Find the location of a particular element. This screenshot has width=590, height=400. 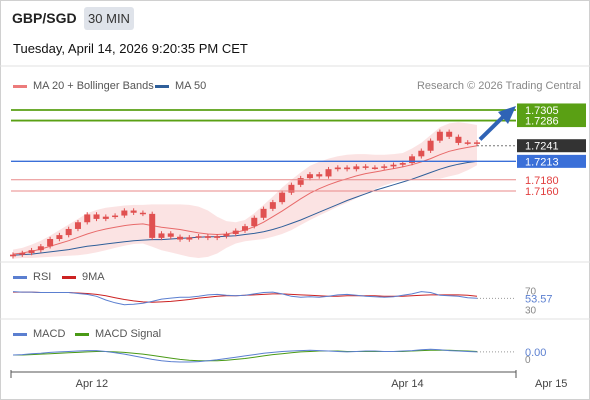

rsi-legend-label: RSI is located at coordinates (42, 277).